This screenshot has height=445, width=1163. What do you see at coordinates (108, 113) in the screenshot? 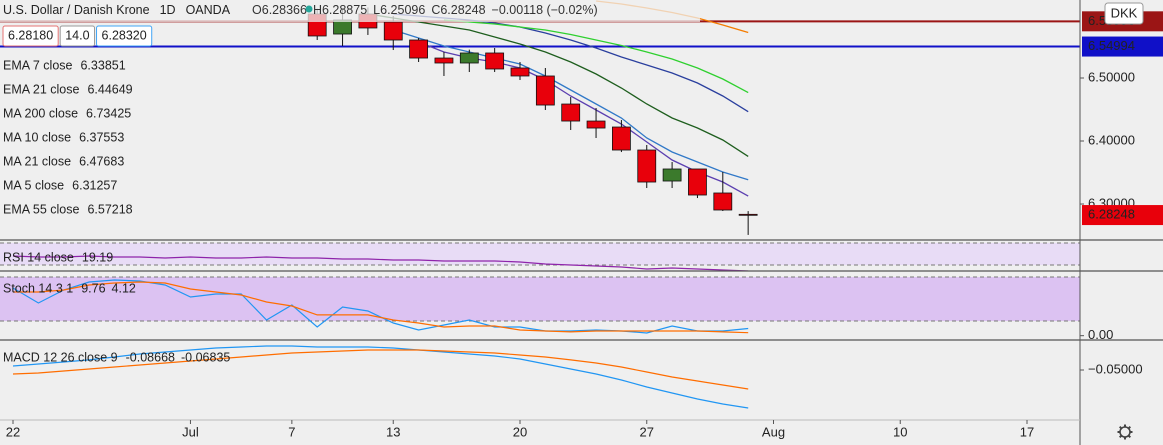
I see `legend-value: 6.73425` at bounding box center [108, 113].